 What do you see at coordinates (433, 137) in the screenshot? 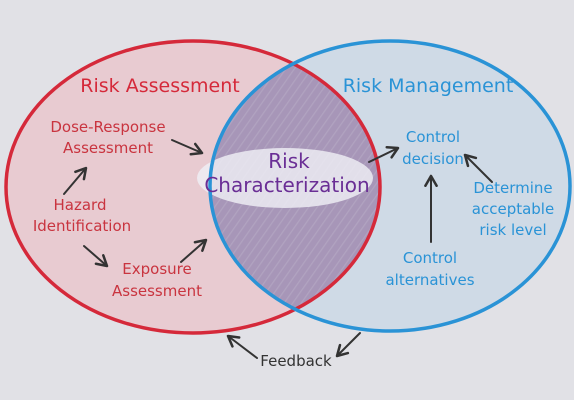
I see `control-decision-label-line1: Control` at bounding box center [433, 137].